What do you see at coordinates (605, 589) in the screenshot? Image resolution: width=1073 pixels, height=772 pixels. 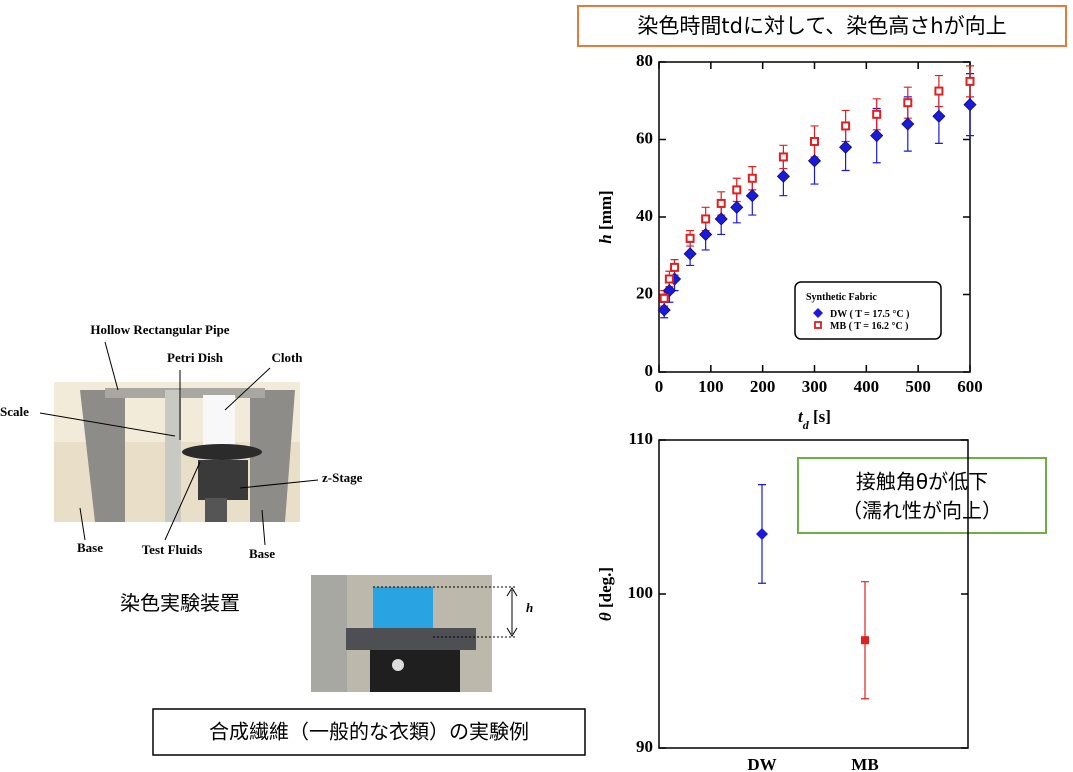 I see `axis-label-part: [deg.]` at bounding box center [605, 589].